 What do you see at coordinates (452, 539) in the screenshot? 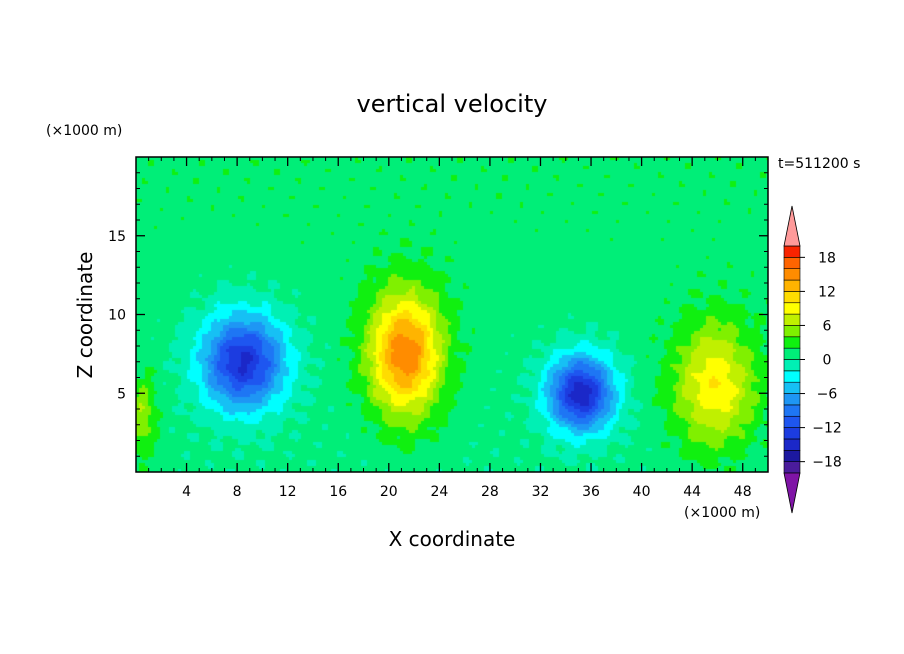
I see `x-axis-label: X coordinate` at bounding box center [452, 539].